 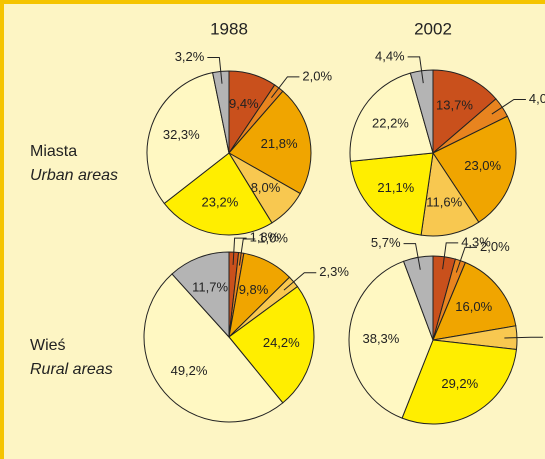 What do you see at coordinates (433, 28) in the screenshot?
I see `column-header: 2002` at bounding box center [433, 28].